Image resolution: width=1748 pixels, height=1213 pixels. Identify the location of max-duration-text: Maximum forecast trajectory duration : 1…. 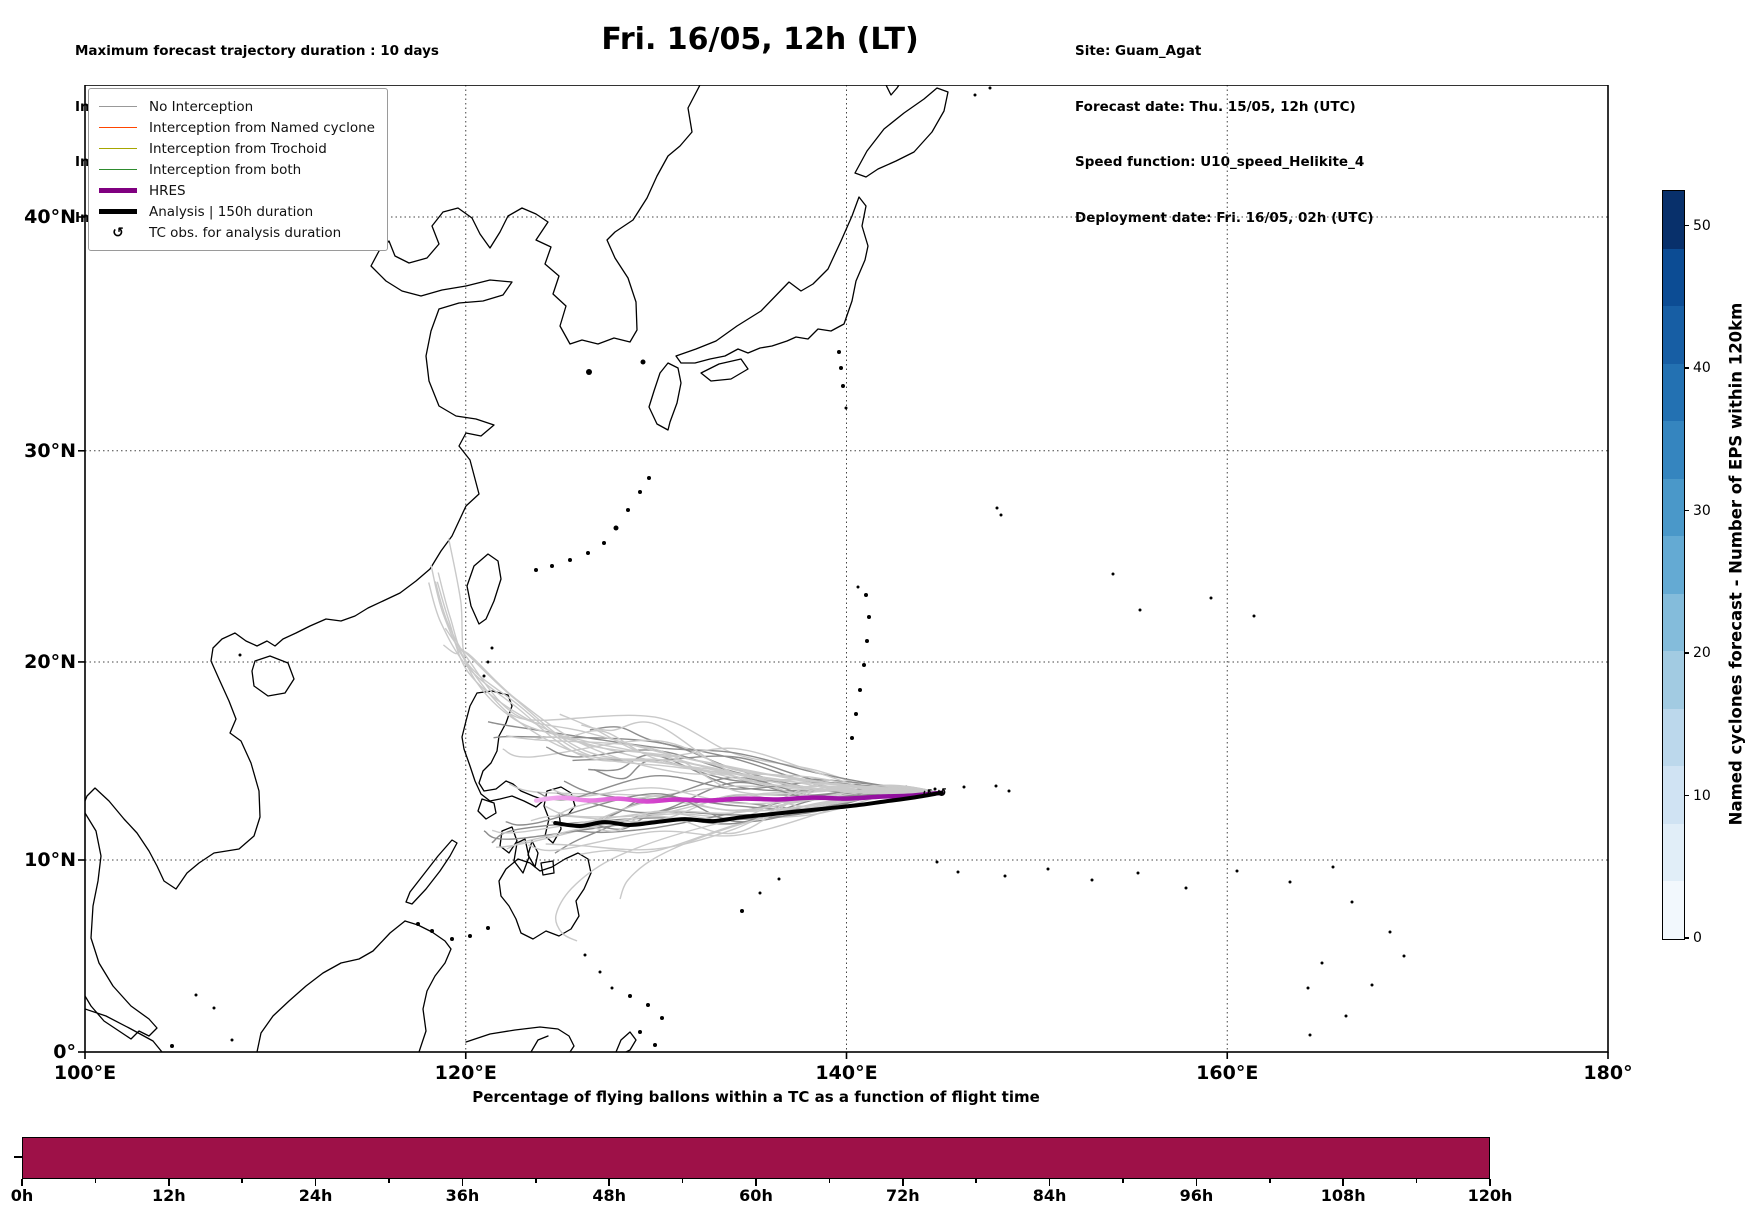
(257, 51).